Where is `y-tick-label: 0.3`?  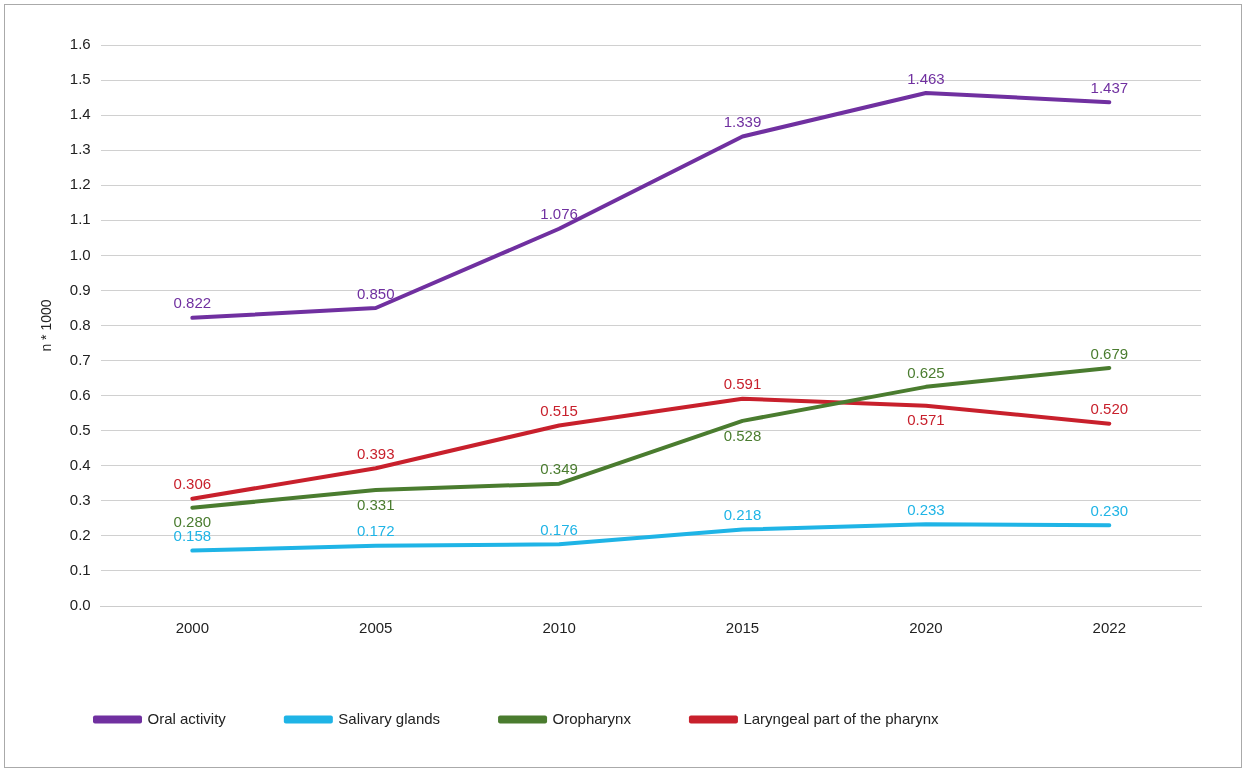 y-tick-label: 0.3 is located at coordinates (80, 499).